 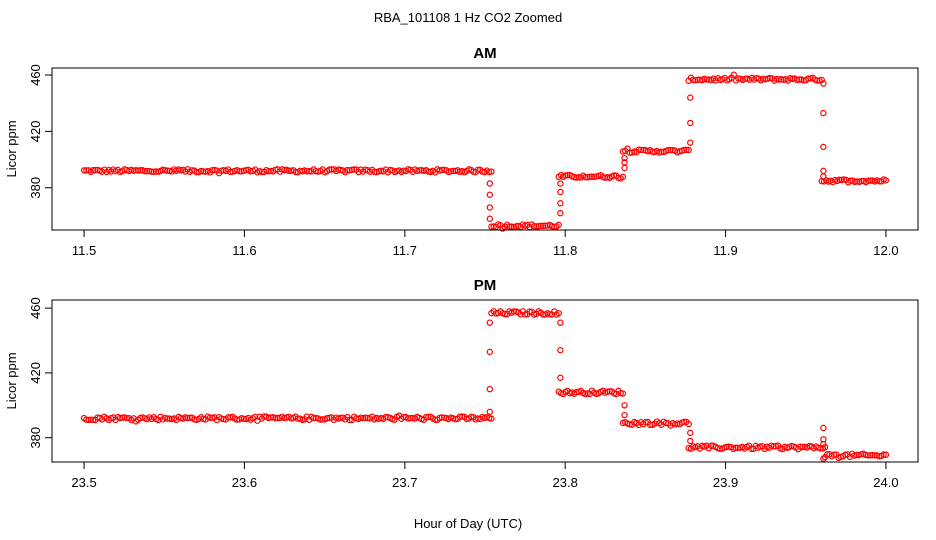 What do you see at coordinates (404, 482) in the screenshot?
I see `x-tick-label: 23.7` at bounding box center [404, 482].